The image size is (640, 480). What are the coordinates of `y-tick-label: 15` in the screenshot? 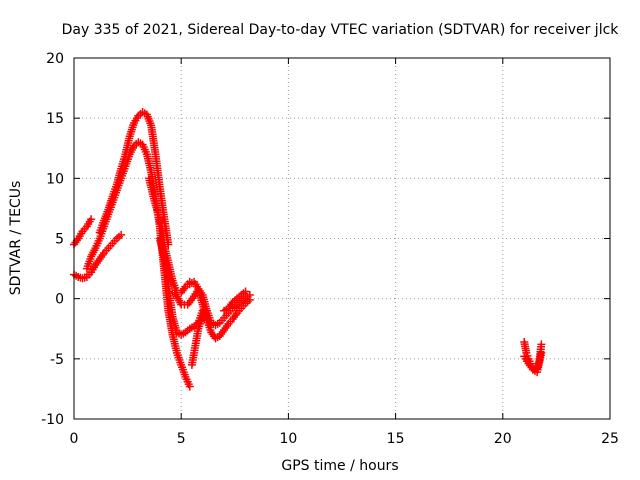 It's located at (55, 119).